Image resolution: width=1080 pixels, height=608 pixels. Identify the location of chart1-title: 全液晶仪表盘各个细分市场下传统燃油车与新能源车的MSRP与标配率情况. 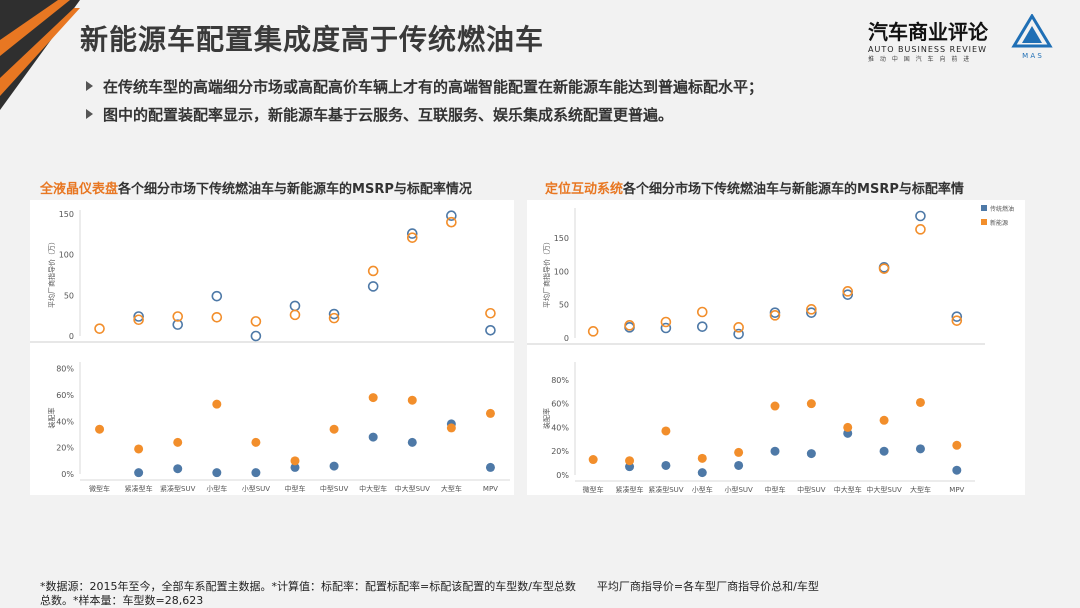
(256, 187).